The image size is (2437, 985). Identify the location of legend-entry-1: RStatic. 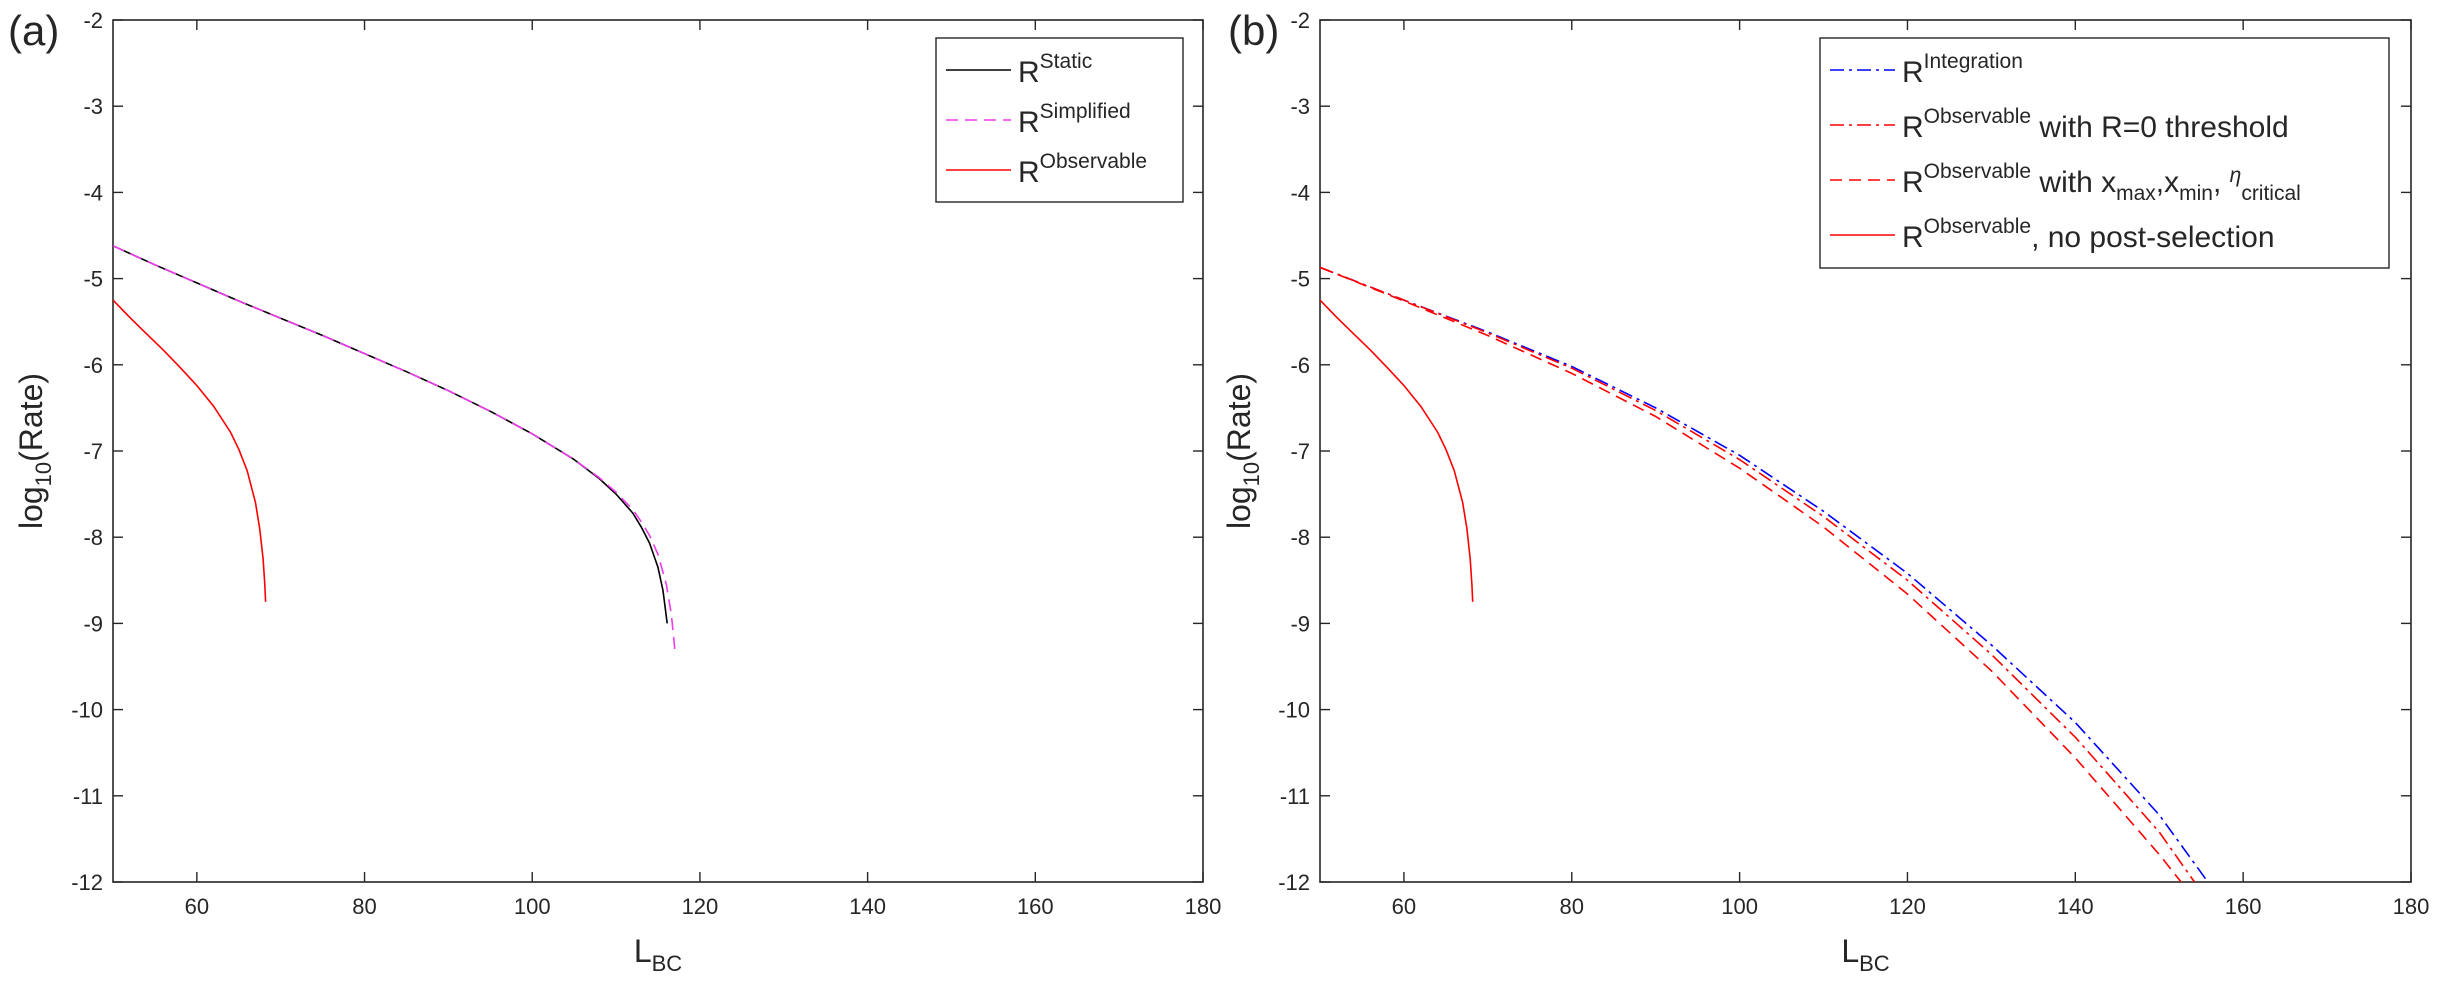
(1055, 69).